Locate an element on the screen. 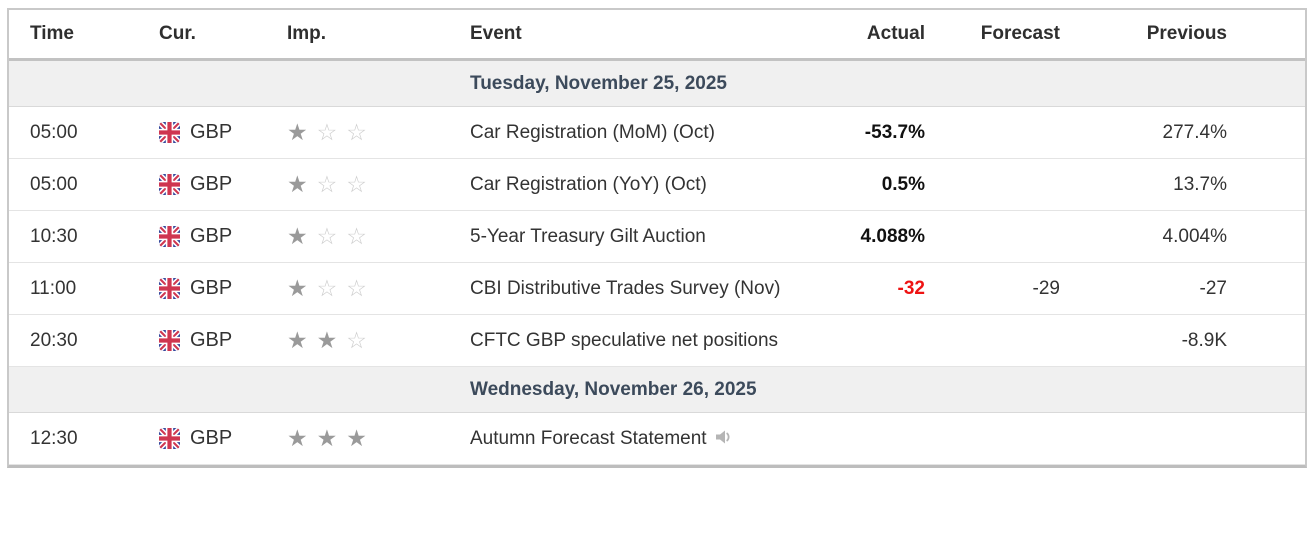 The height and width of the screenshot is (536, 1314). event-cell: Car Registration (YoY) (Oct) is located at coordinates (632, 185).